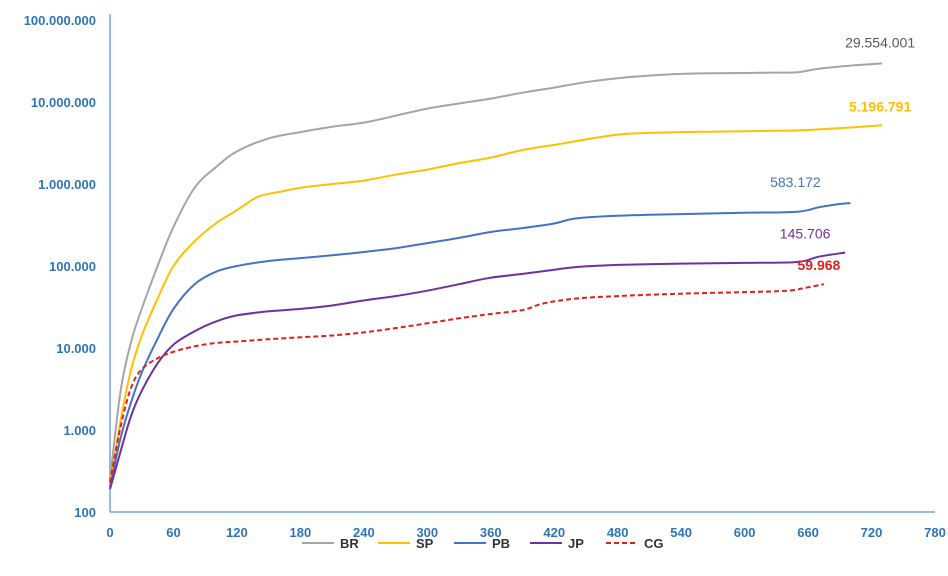 This screenshot has width=948, height=576. Describe the element at coordinates (76, 348) in the screenshot. I see `y-tick-label: 10.000` at that location.